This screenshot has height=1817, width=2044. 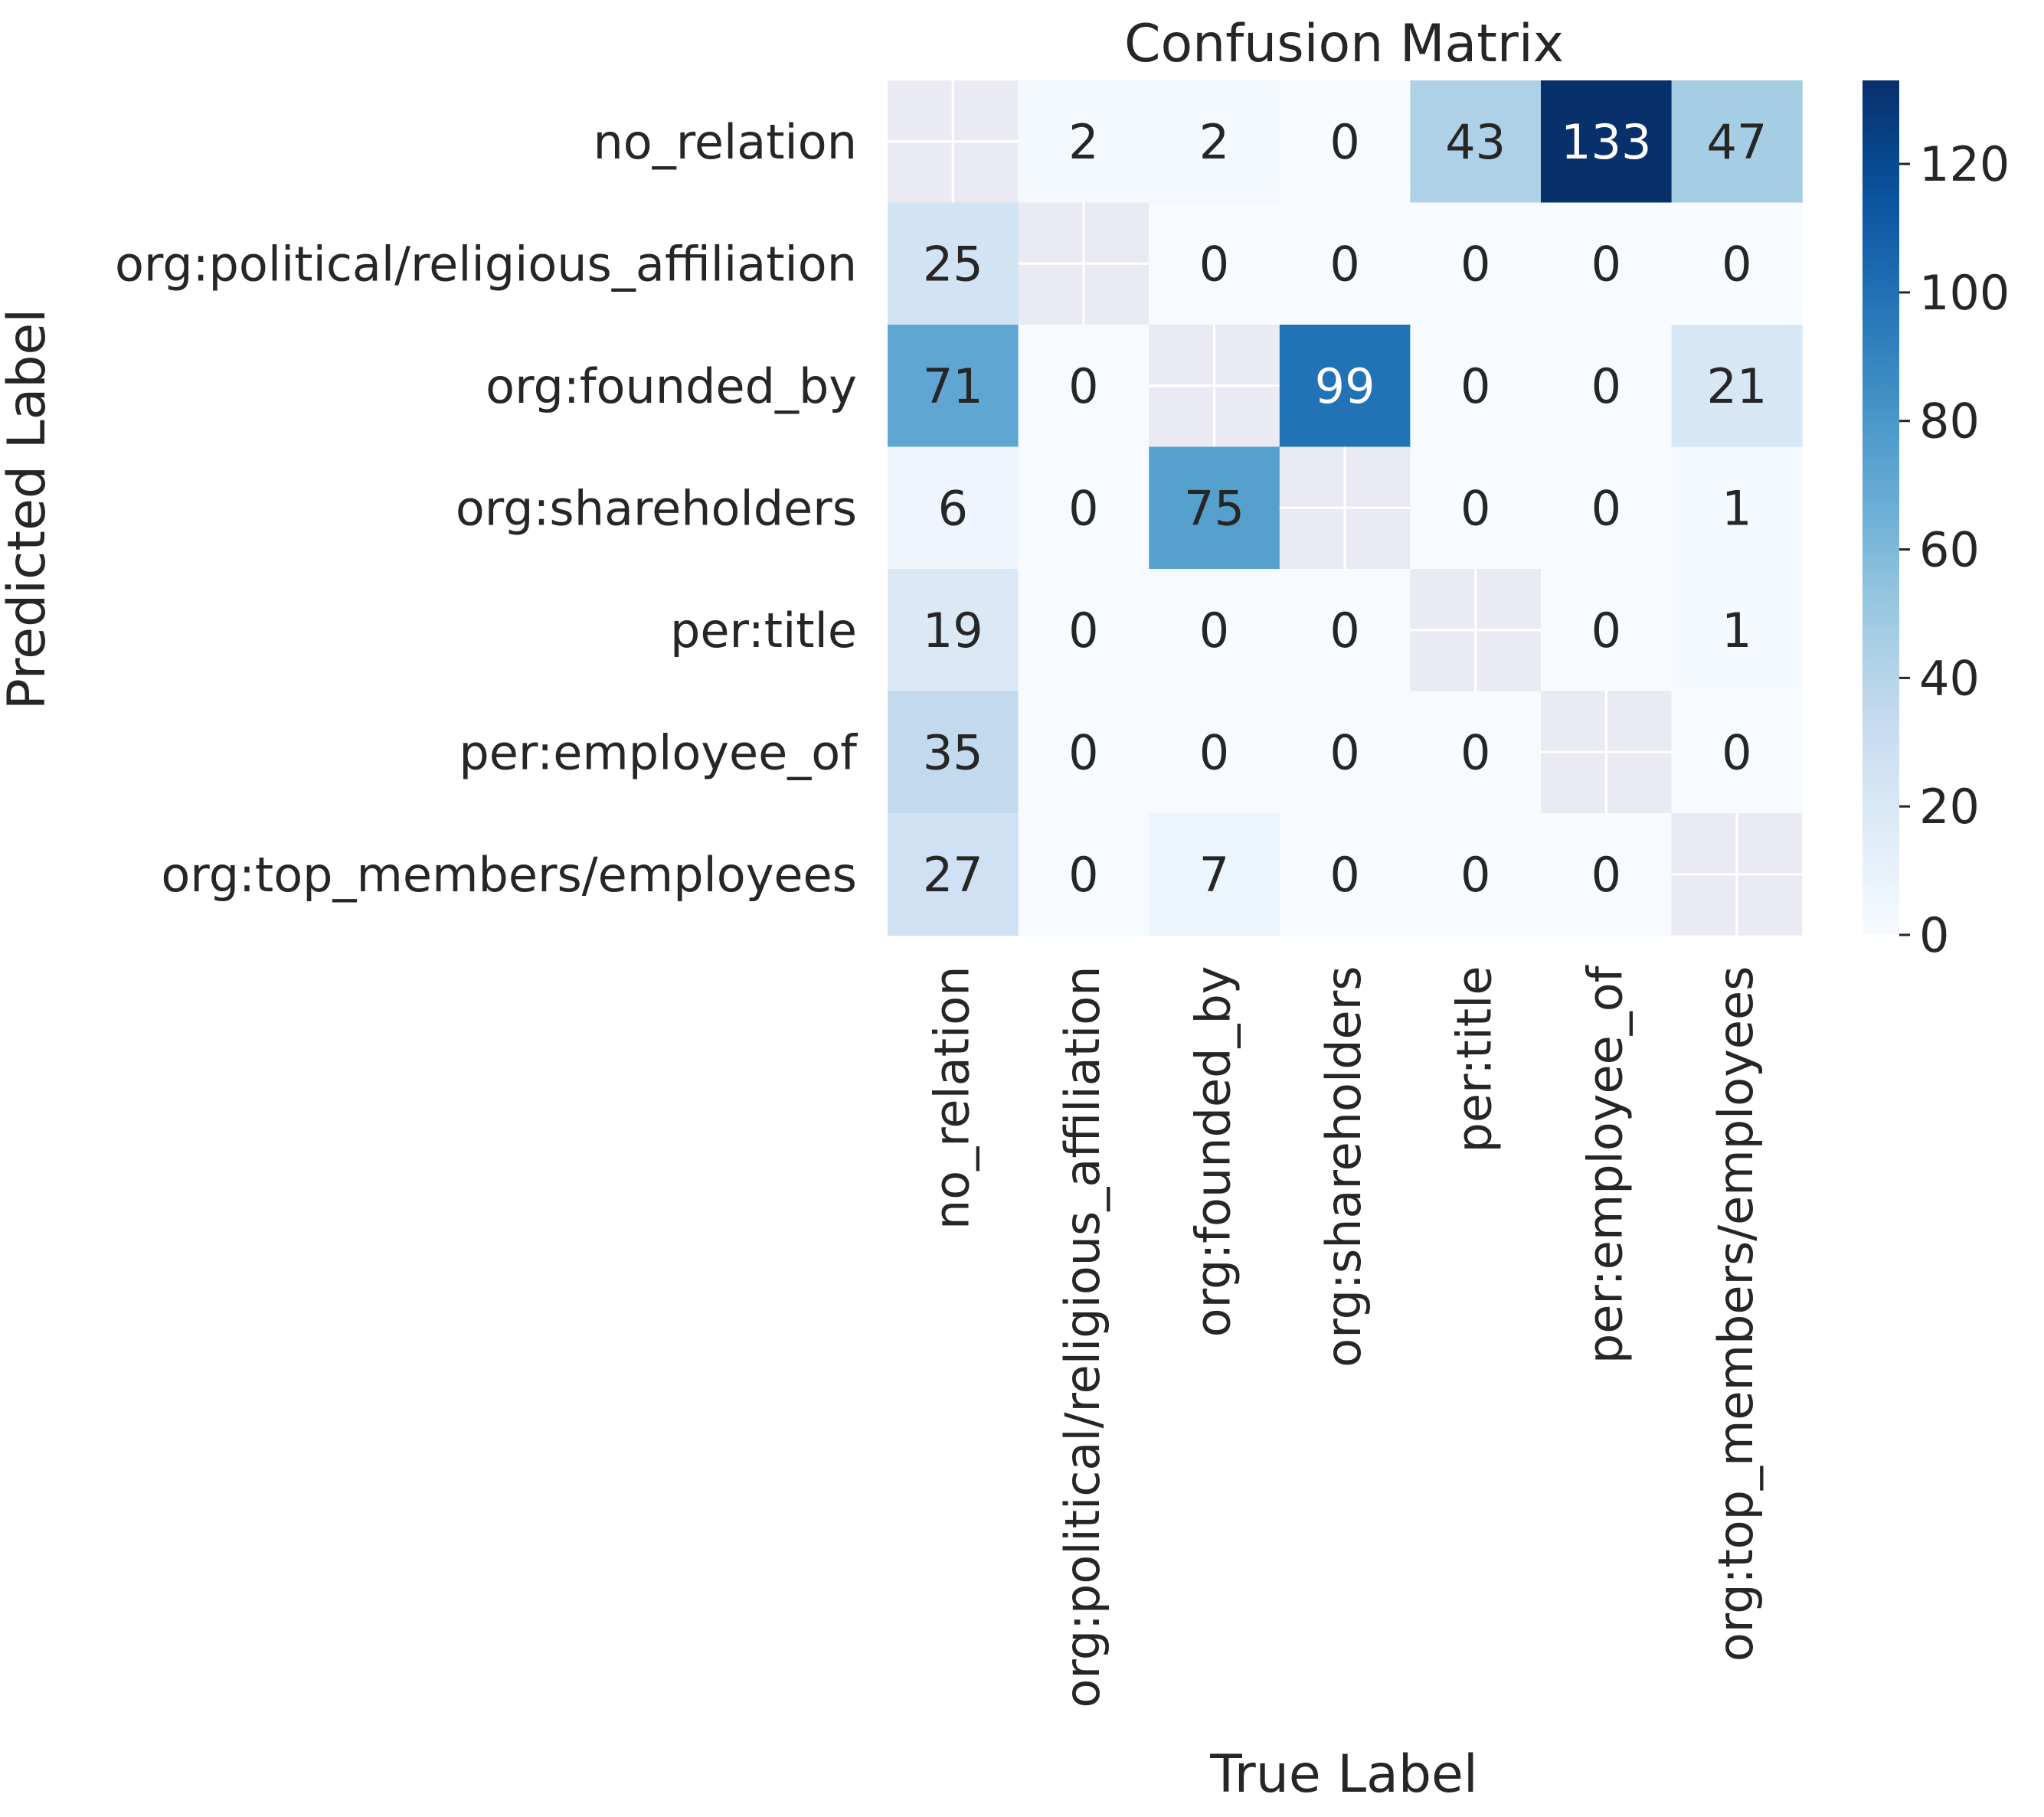 I want to click on y-tick-label: no_relation, so click(x=725, y=142).